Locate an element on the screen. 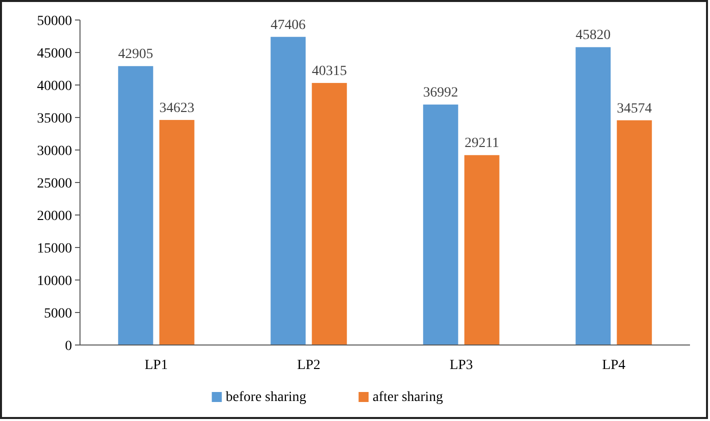  y-tick-label: 50000 is located at coordinates (54, 21).